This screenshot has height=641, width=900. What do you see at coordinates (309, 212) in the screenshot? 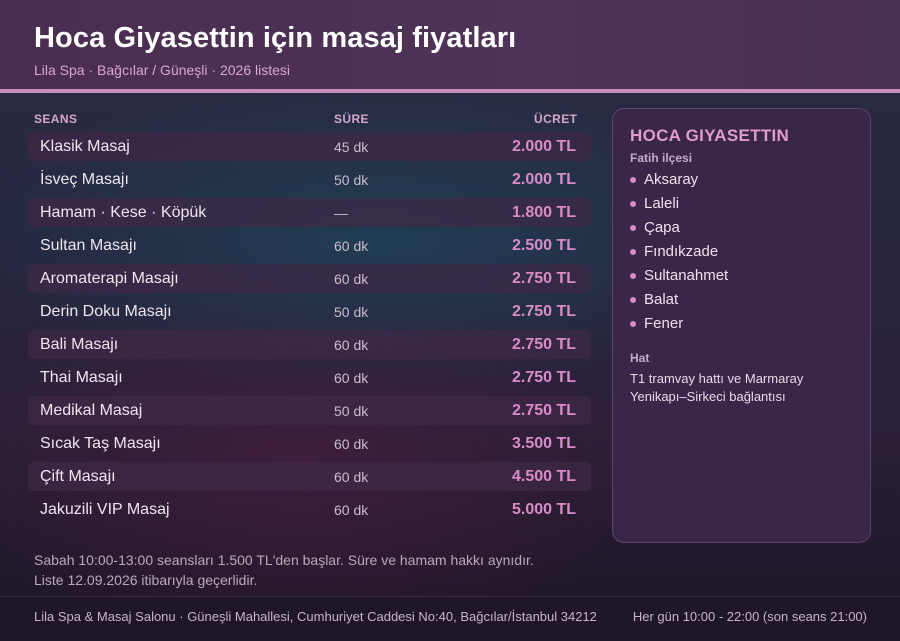
I see `table-row: Hamam · Kese · Köpük — 1.800 TL` at bounding box center [309, 212].